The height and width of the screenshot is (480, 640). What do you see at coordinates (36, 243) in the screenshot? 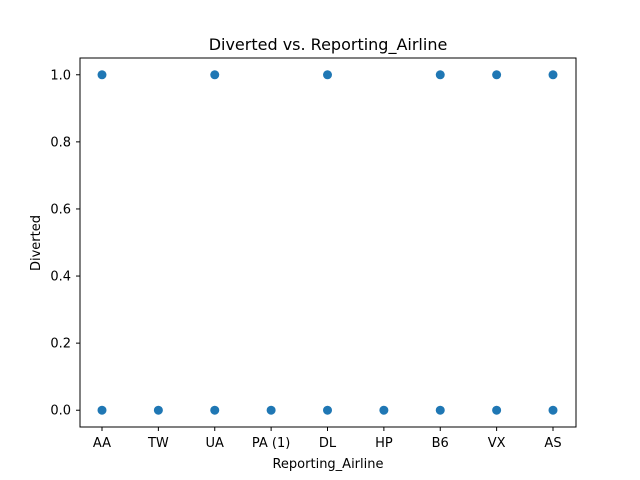
I see `y-axis-label: Diverted` at bounding box center [36, 243].